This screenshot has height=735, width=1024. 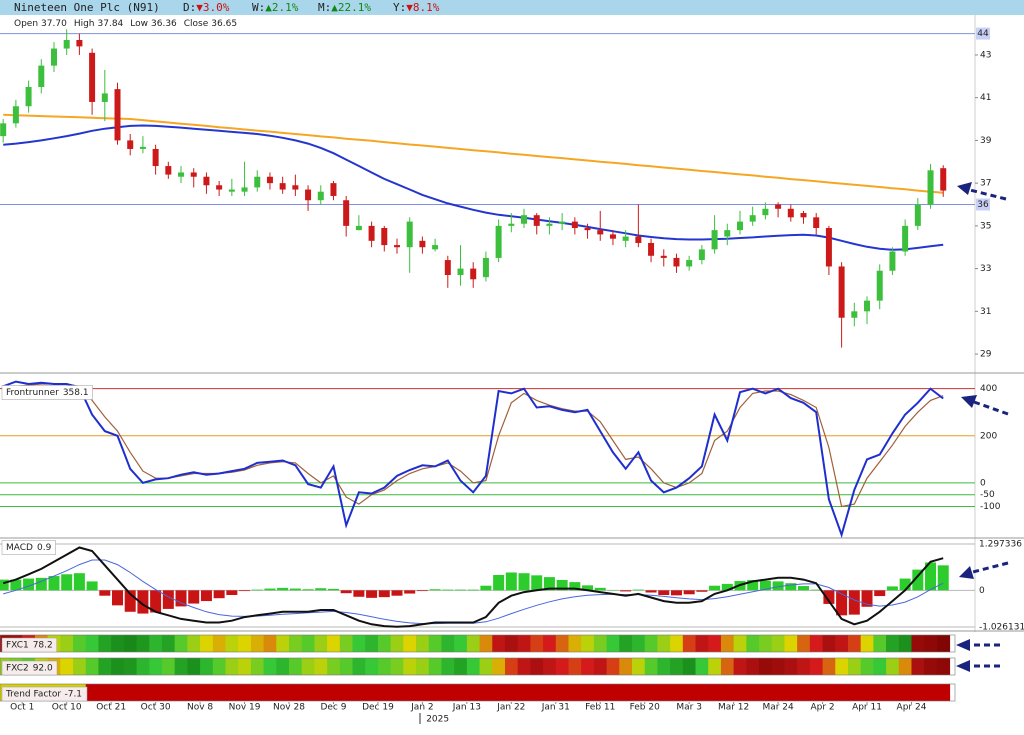 What do you see at coordinates (285, 7) in the screenshot?
I see `change-value: 2.1%` at bounding box center [285, 7].